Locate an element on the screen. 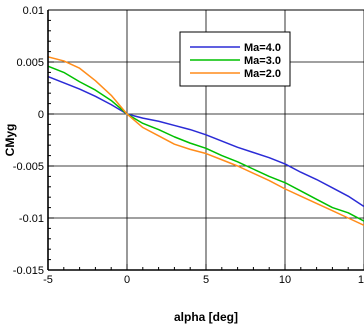  legend-box is located at coordinates (235, 59).